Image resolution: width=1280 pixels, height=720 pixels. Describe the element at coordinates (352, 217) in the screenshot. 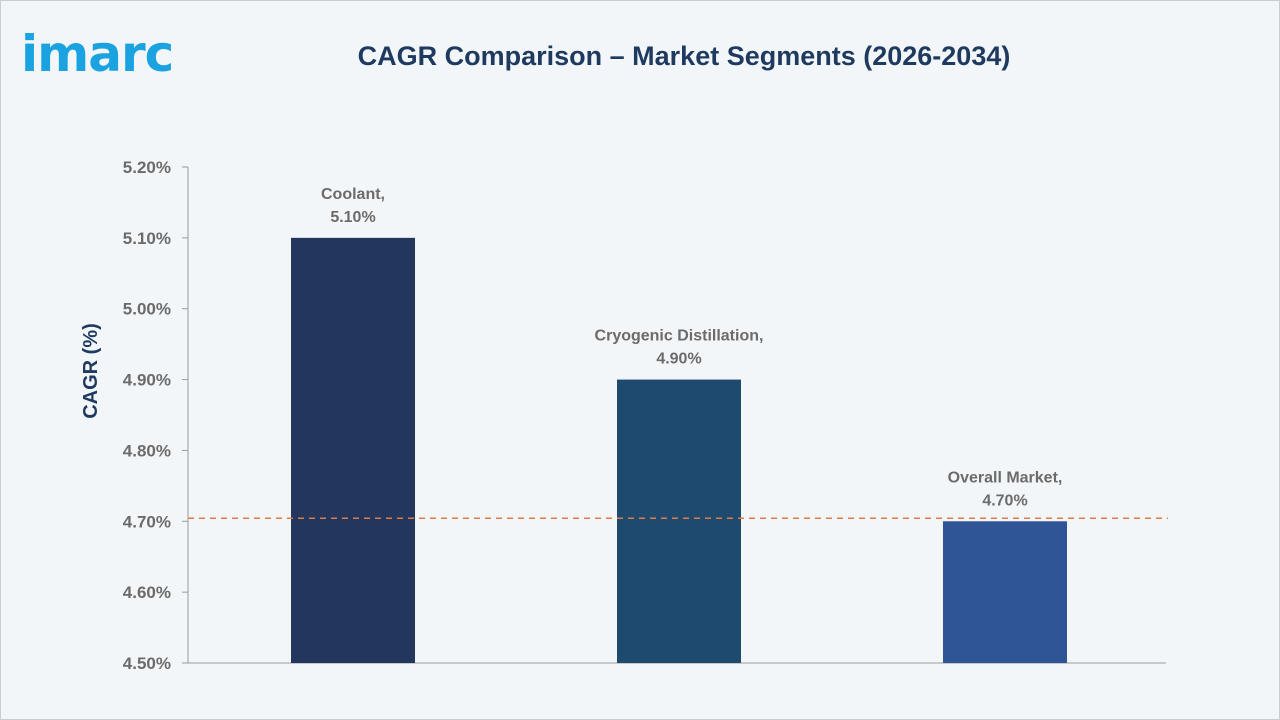

I see `data-label-value: 5.10%` at that location.